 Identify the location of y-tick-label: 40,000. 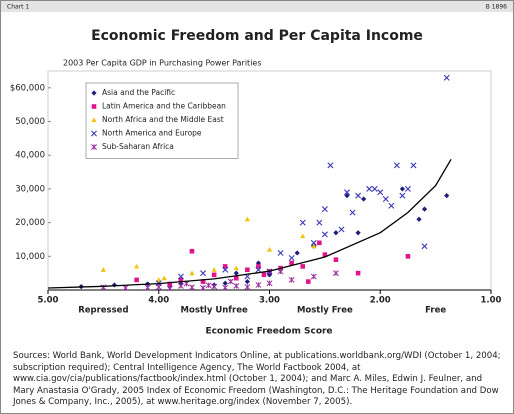
(30, 156).